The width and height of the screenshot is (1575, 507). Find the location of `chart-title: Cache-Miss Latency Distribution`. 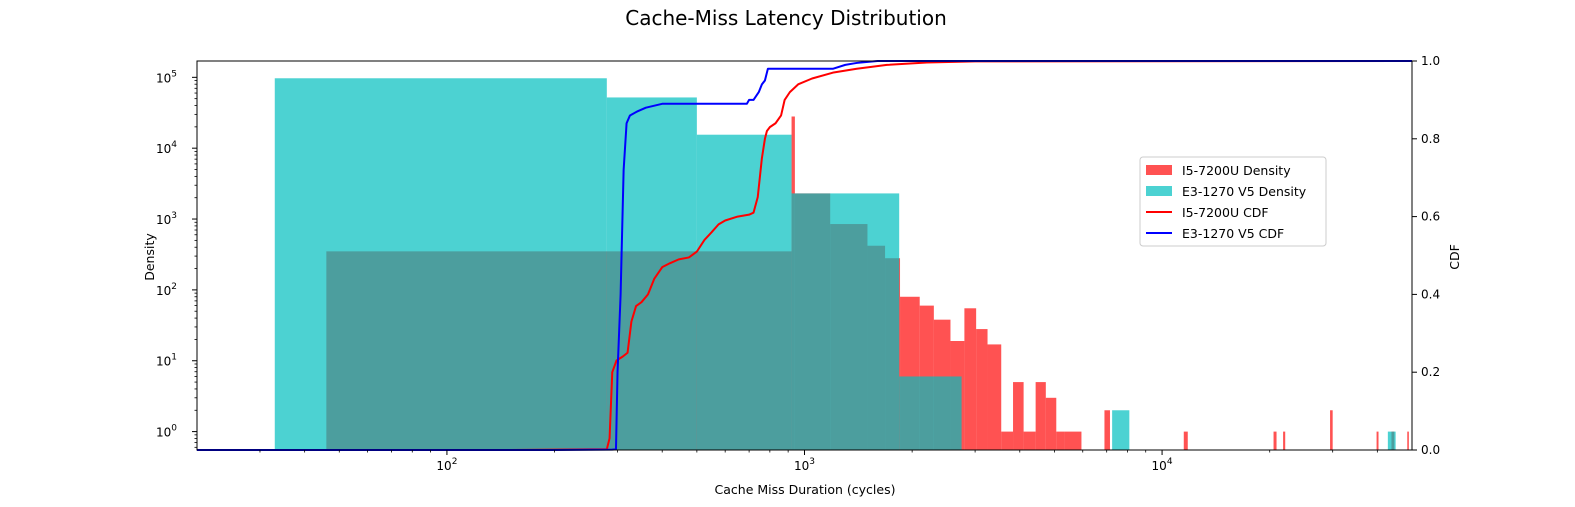

chart-title: Cache-Miss Latency Distribution is located at coordinates (786, 18).